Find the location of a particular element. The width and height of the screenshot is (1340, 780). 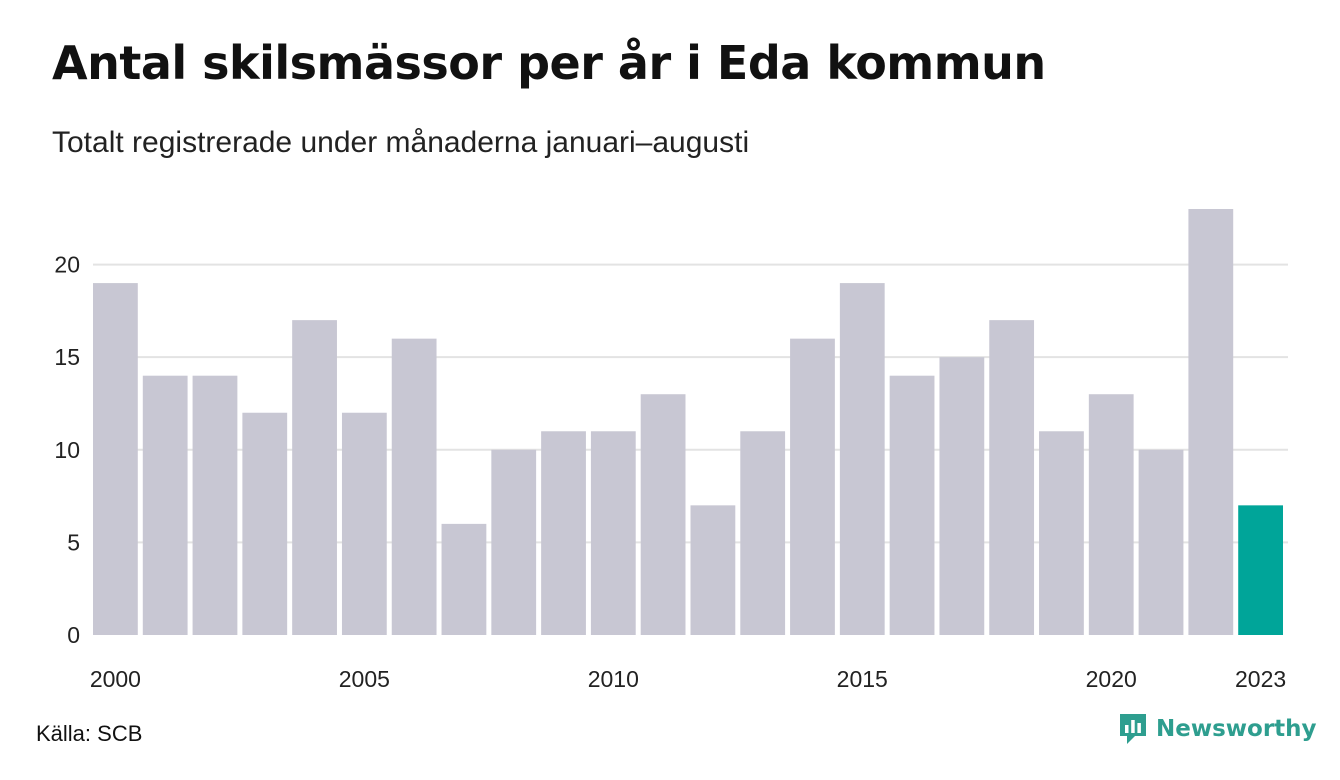

bar-2022 is located at coordinates (1211, 422).